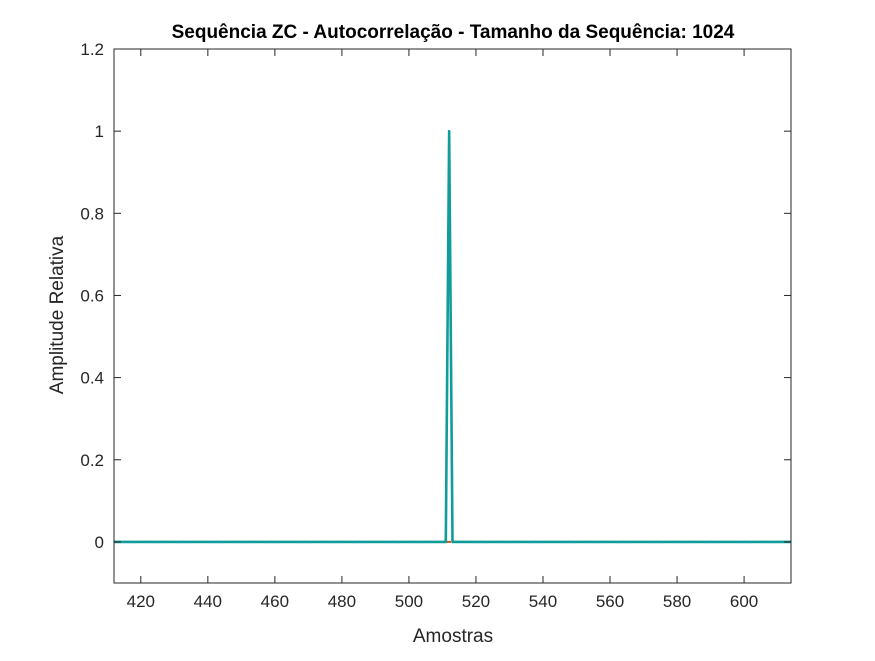 This screenshot has width=875, height=661. Describe the element at coordinates (342, 601) in the screenshot. I see `x-tick-label: 480` at that location.